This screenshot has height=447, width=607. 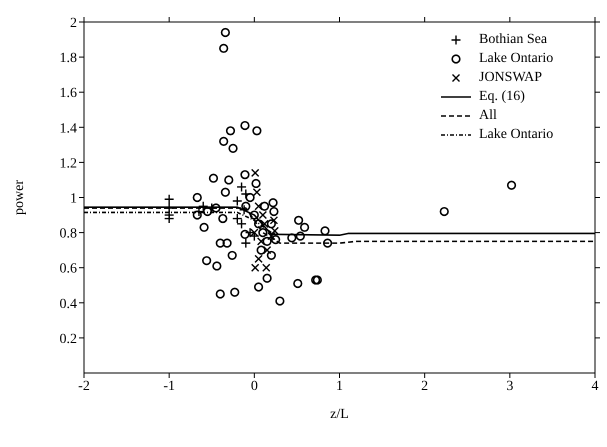 I want to click on y-tick-label: 0.6, so click(x=68, y=269).